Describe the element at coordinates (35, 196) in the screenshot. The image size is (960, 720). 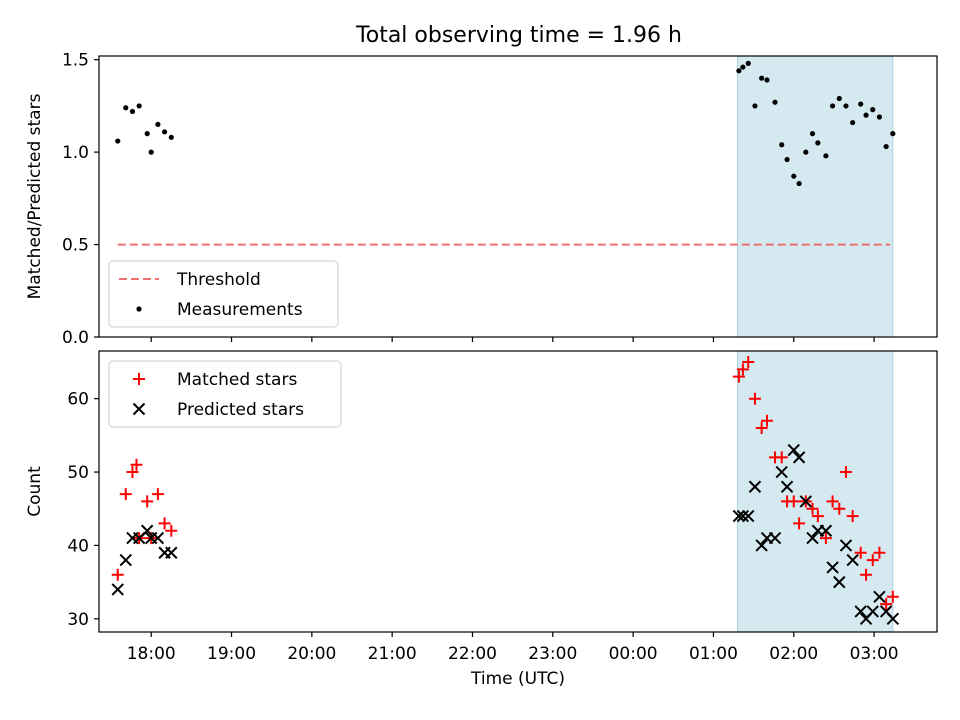
I see `y-axis-label: Matched/Predicted stars` at that location.